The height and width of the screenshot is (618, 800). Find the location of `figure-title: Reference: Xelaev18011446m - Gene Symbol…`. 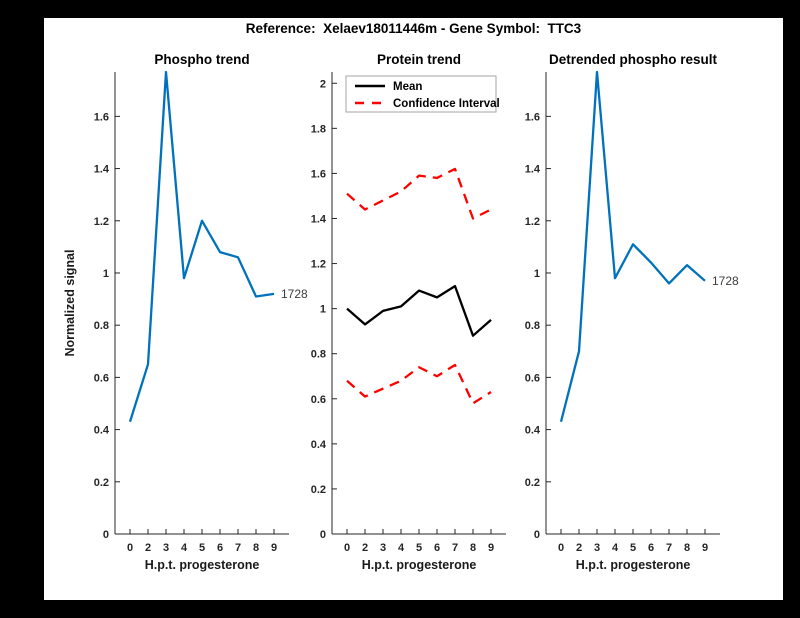

figure-title: Reference: Xelaev18011446m - Gene Symbol… is located at coordinates (413, 28).